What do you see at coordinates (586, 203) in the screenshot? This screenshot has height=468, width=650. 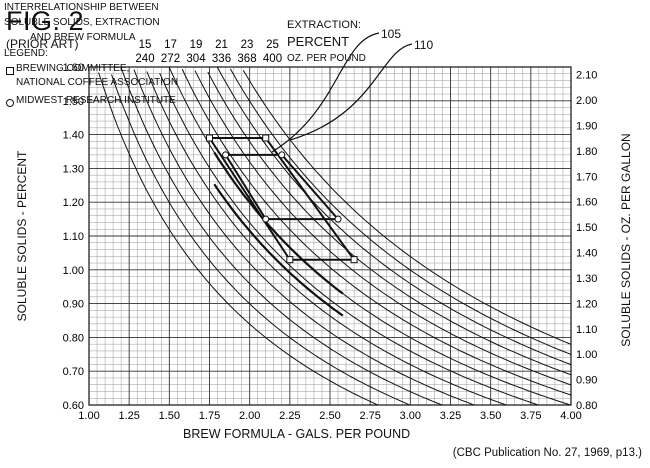 I see `y2-tick-label: 1.60` at bounding box center [586, 203].